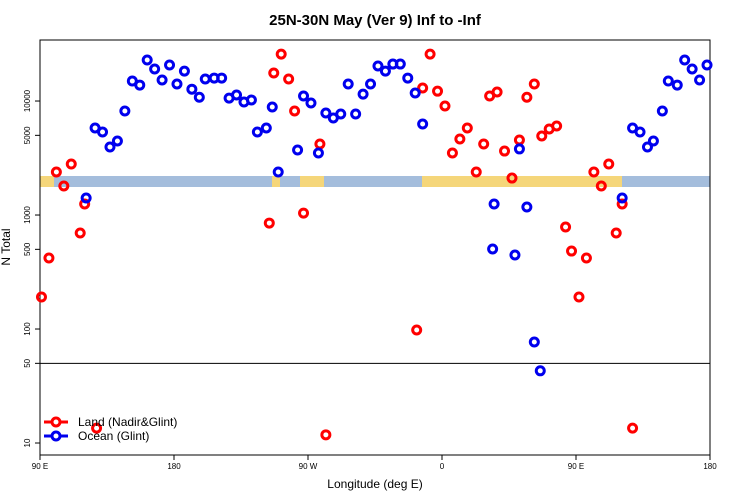 This screenshot has height=500, width=750. What do you see at coordinates (27, 362) in the screenshot?
I see `y-tick-label: 50` at bounding box center [27, 362].